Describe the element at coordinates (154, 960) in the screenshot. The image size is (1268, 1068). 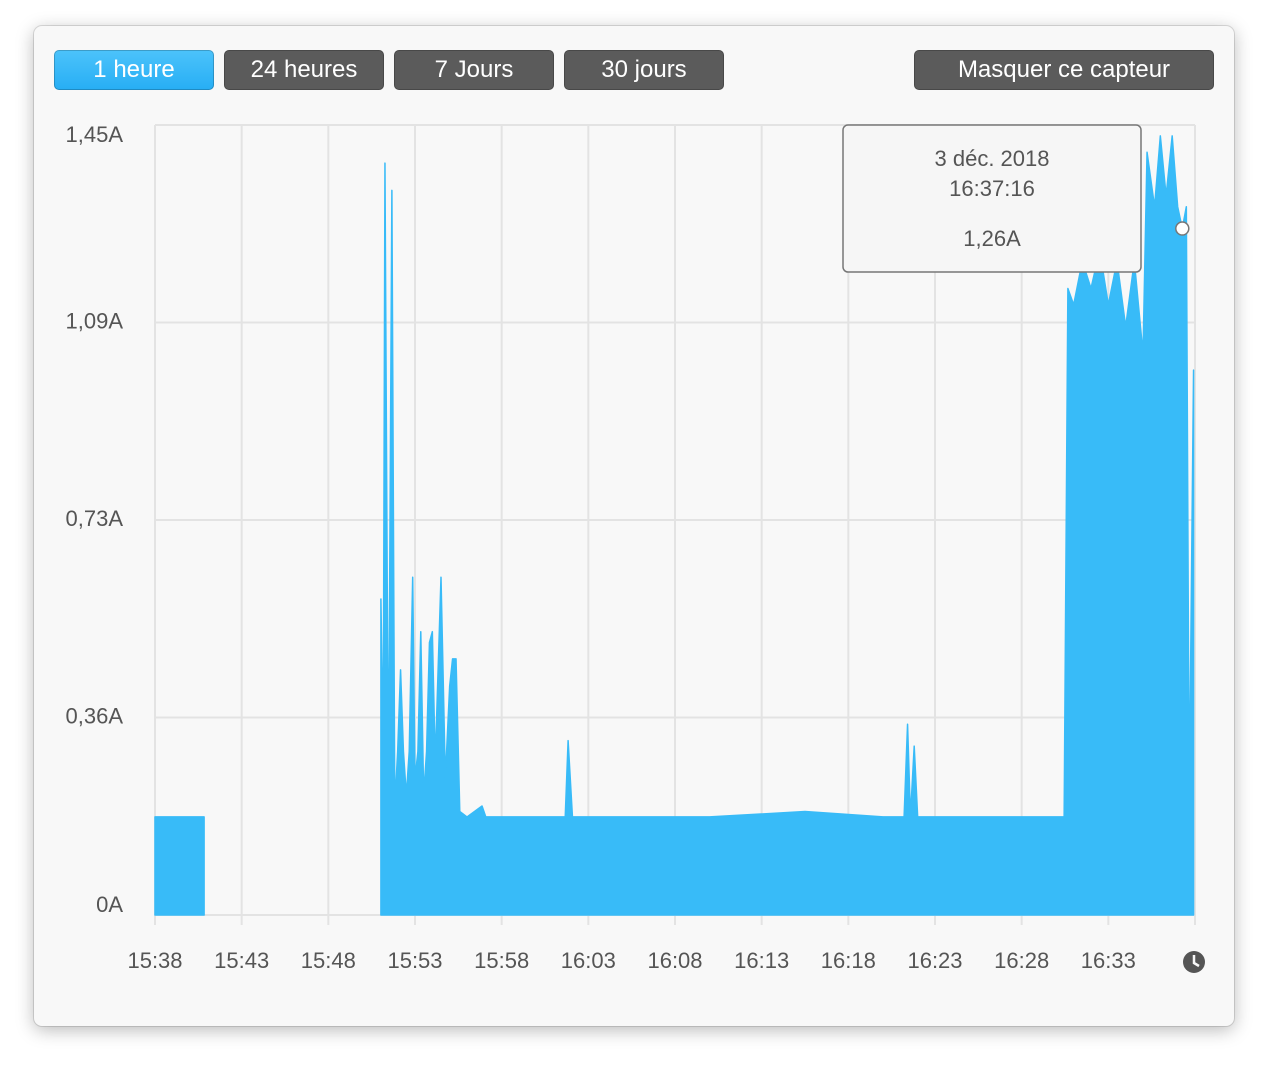
I see `x-tick-label: 15:38` at that location.